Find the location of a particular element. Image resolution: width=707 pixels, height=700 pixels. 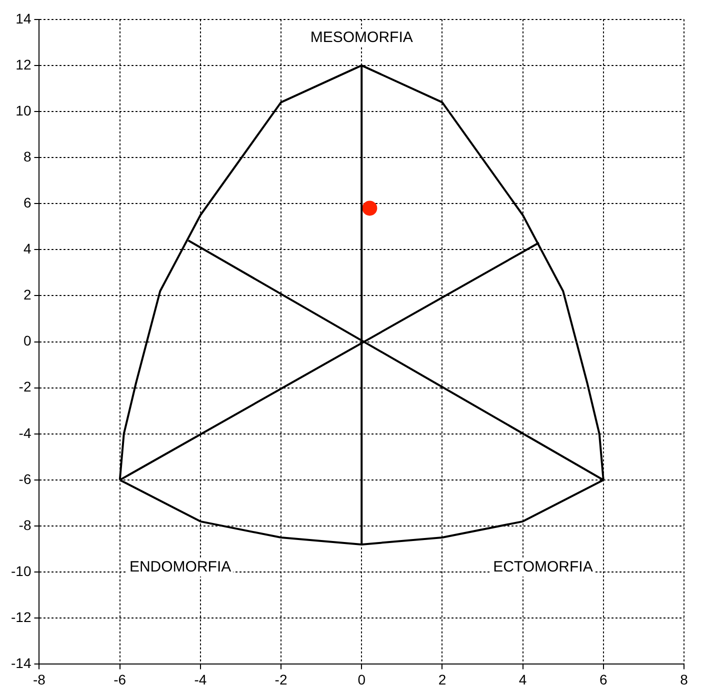

x-tick-label: -4 is located at coordinates (200, 679).